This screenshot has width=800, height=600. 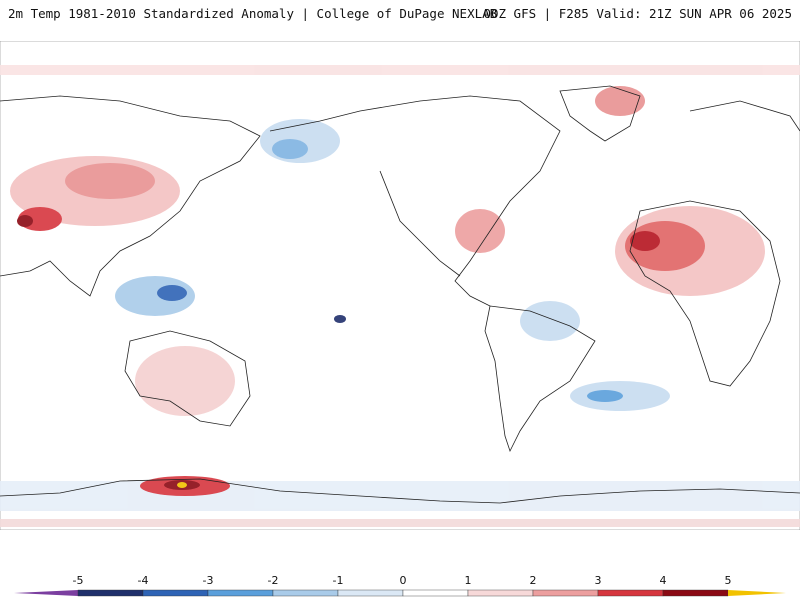 I want to click on southern-ocean-cool, so click(x=400, y=496).